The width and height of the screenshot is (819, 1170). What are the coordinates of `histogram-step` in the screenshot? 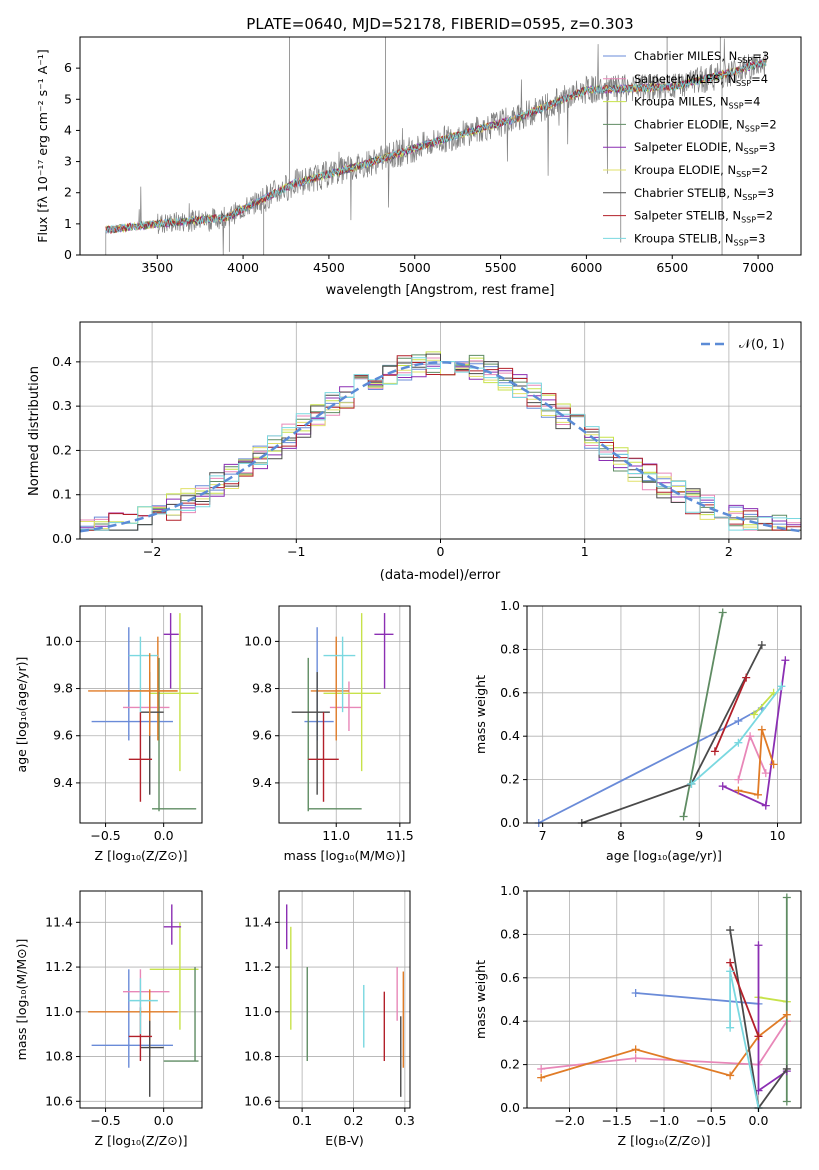 It's located at (440, 444).